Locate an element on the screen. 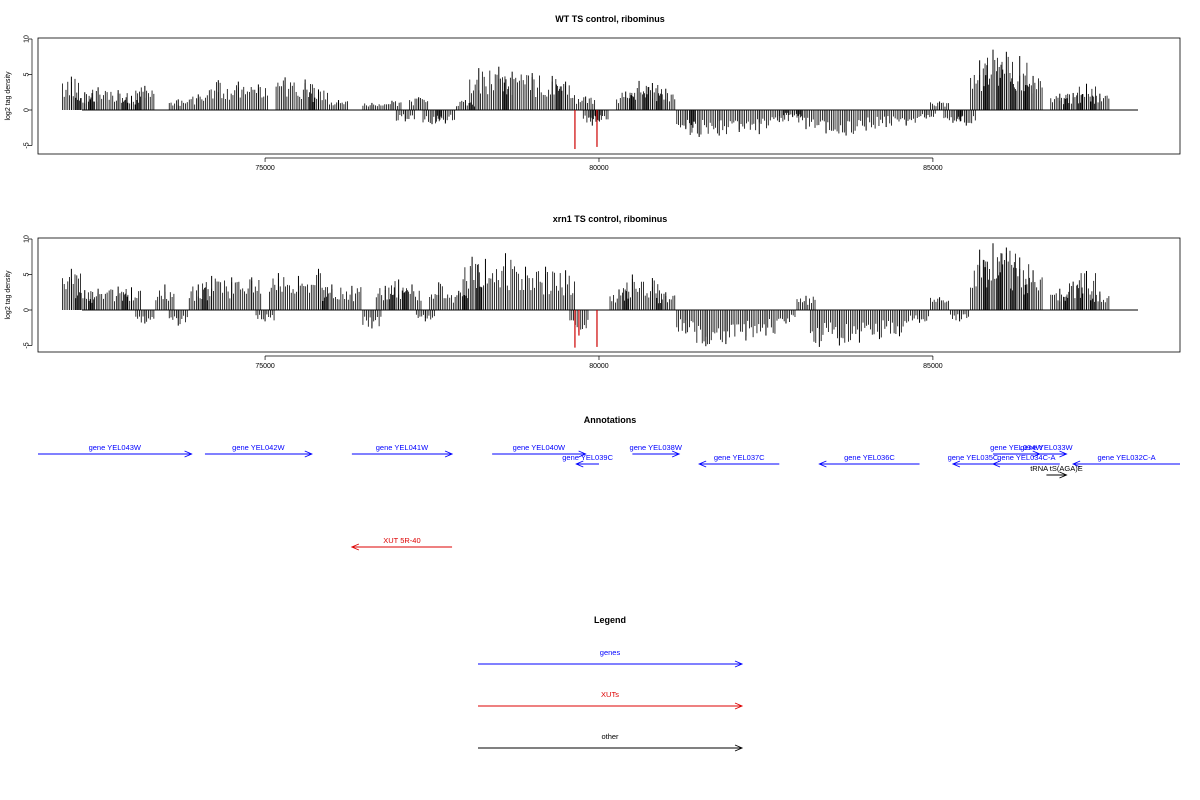 The width and height of the screenshot is (1200, 800). feature-label: tRNA tS(AGA)E is located at coordinates (1056, 468).